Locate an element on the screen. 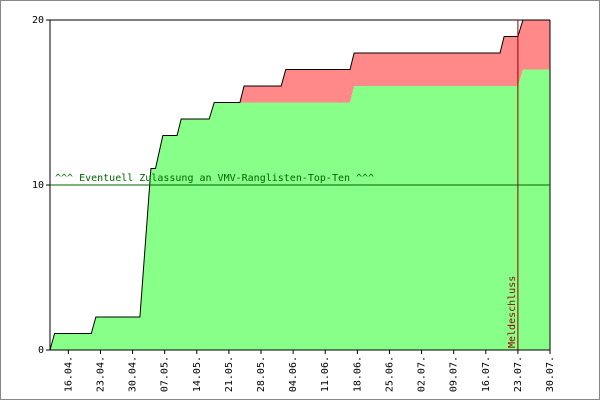 The image size is (600, 400). x-tick-label: 28.05. is located at coordinates (261, 374).